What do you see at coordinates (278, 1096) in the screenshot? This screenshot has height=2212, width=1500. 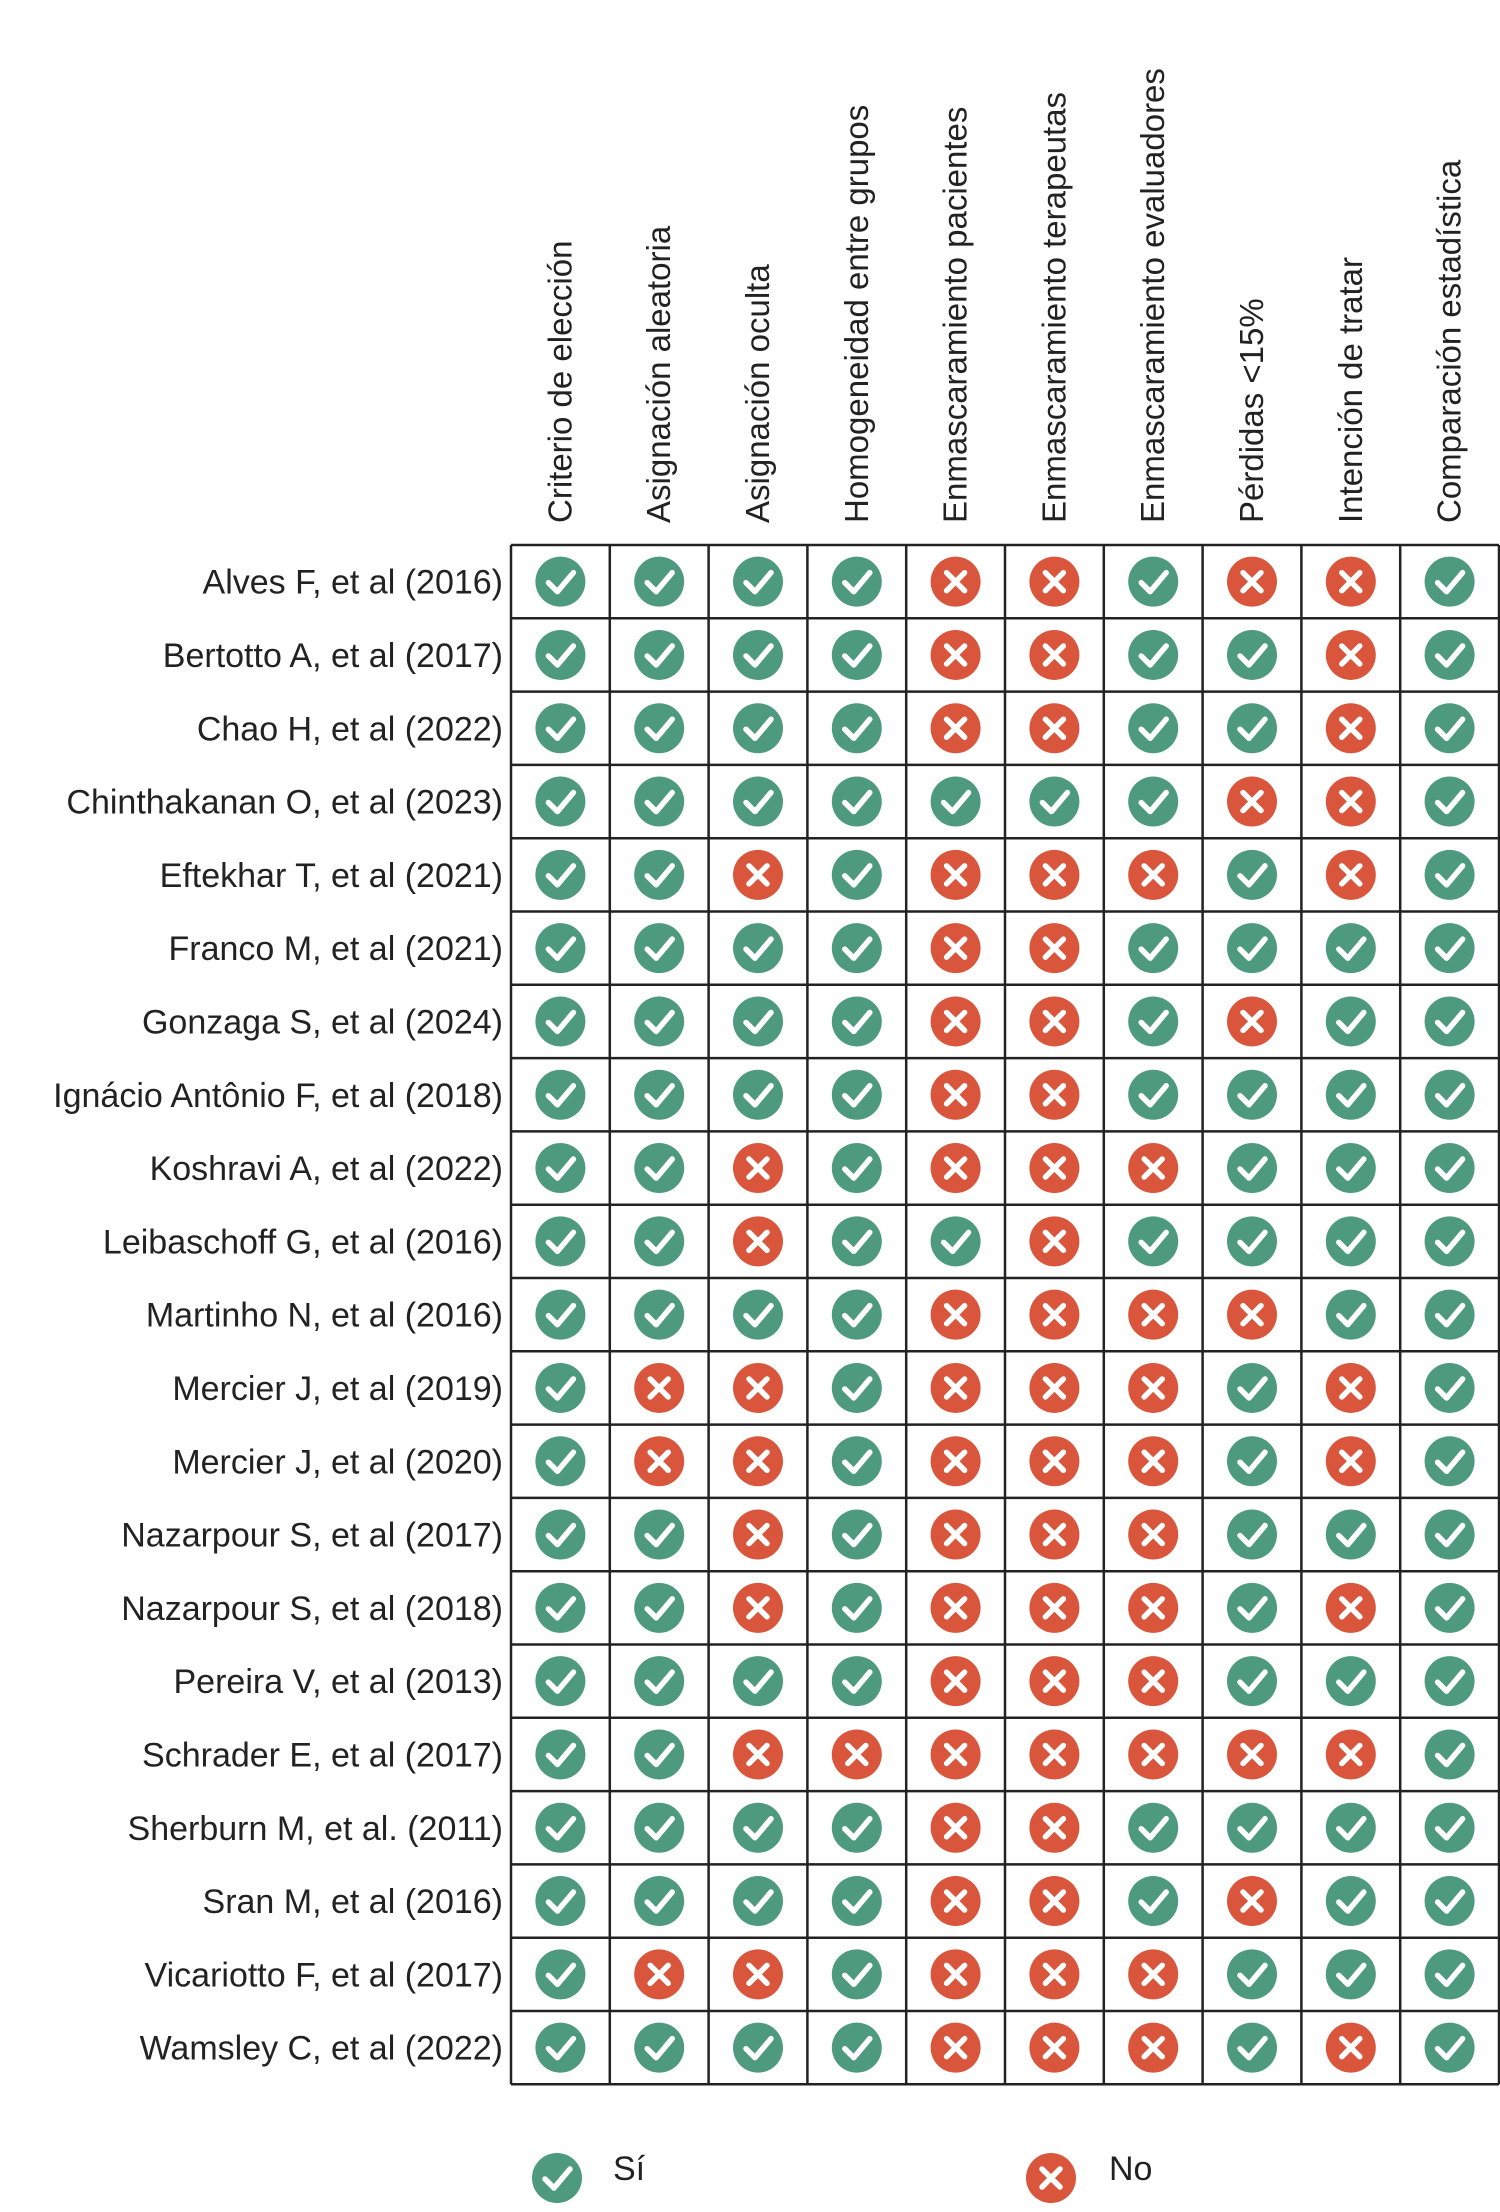 I see `row-label: Ignácio Antônio F, et al (2018)` at bounding box center [278, 1096].